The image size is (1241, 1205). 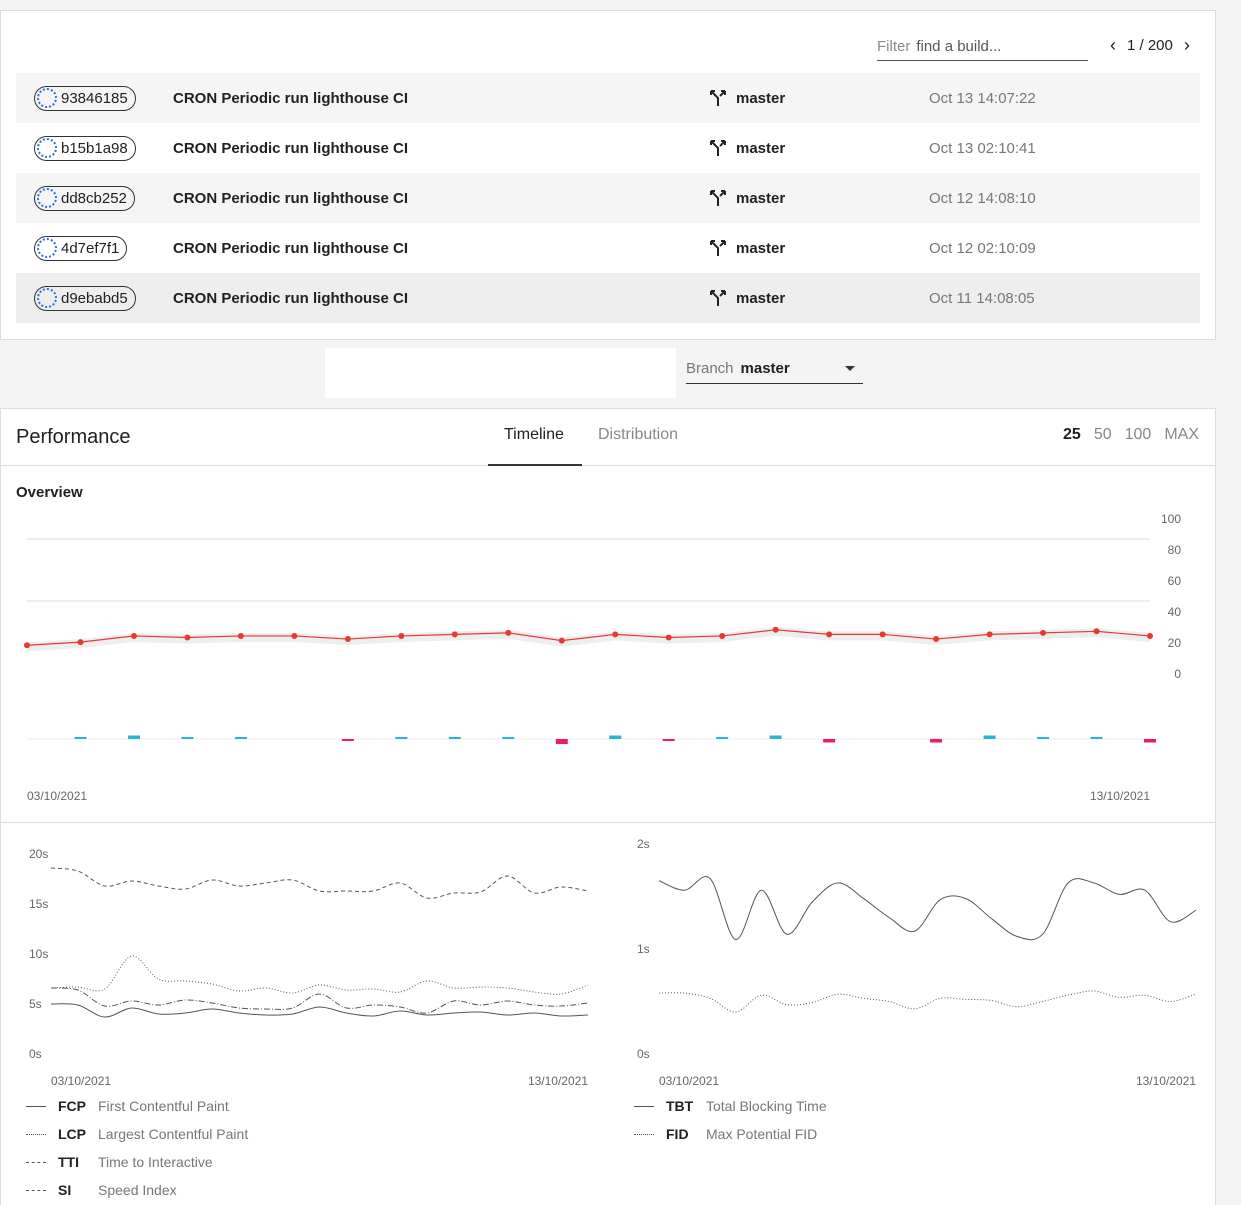 I want to click on build-filter: Filter, so click(x=982, y=47).